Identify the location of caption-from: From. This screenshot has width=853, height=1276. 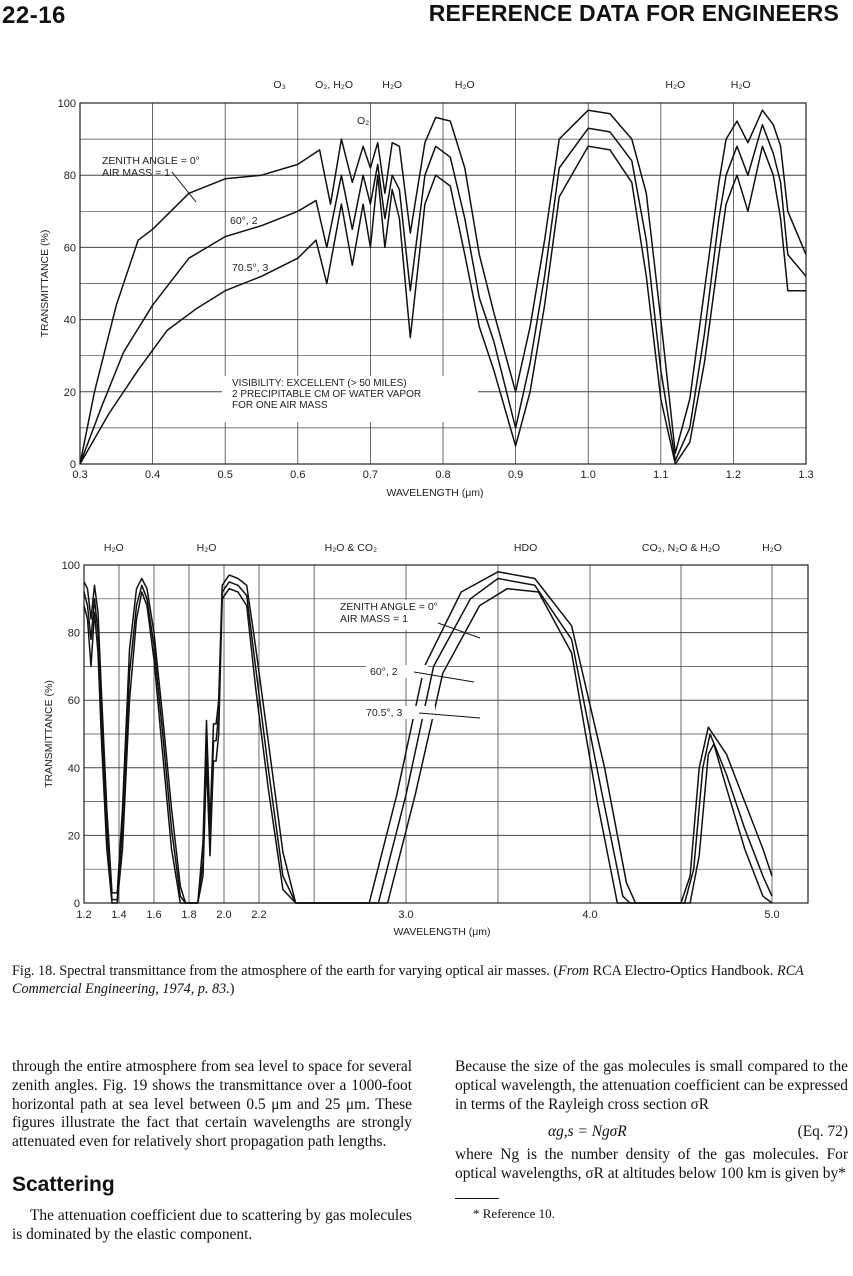
(574, 971).